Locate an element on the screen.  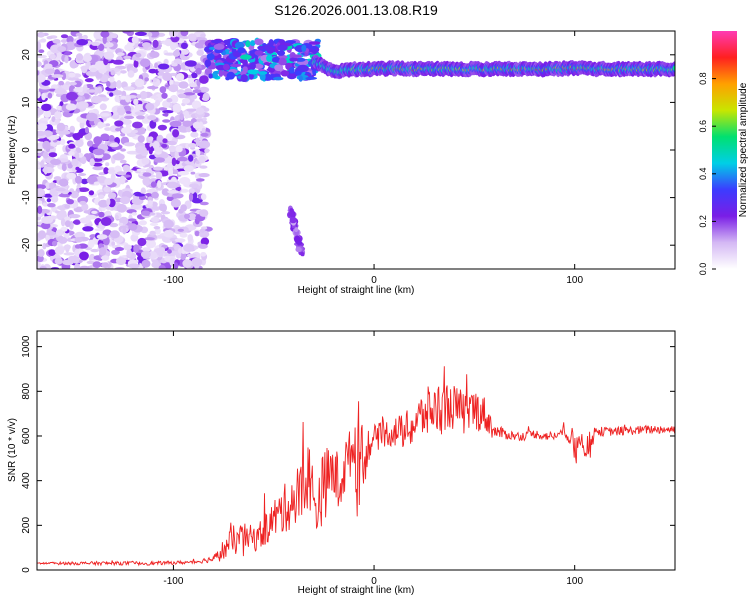
colorbar-tick-label: 0.8 is located at coordinates (703, 78).